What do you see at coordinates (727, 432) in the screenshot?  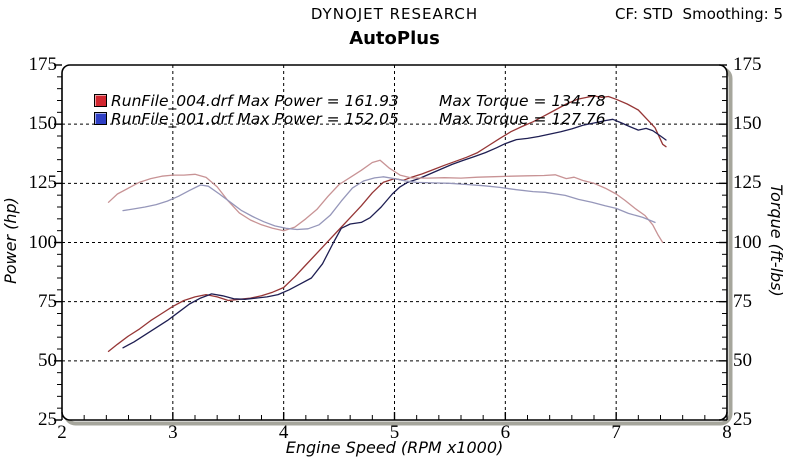 I see `x-tick-label-8: 8` at bounding box center [727, 432].